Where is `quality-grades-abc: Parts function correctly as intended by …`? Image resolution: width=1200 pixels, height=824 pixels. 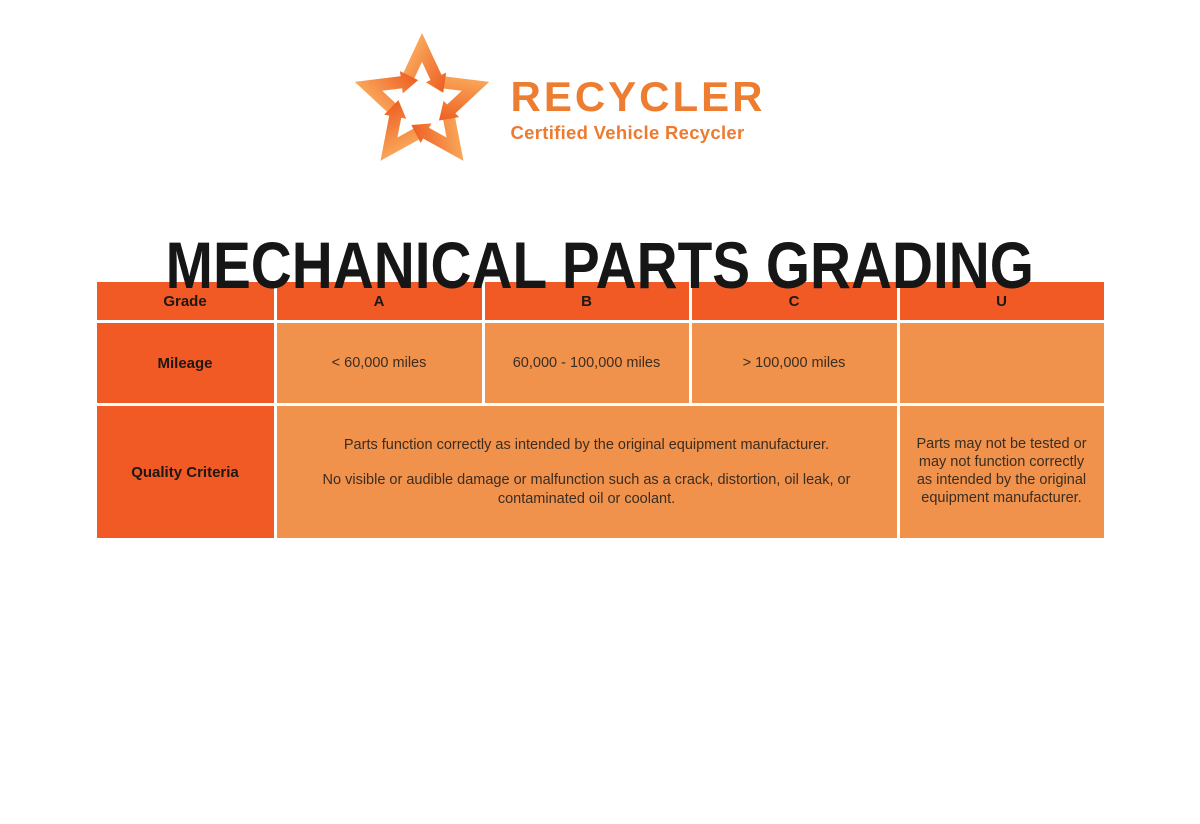
quality-grades-abc: Parts function correctly as intended by … is located at coordinates (586, 472).